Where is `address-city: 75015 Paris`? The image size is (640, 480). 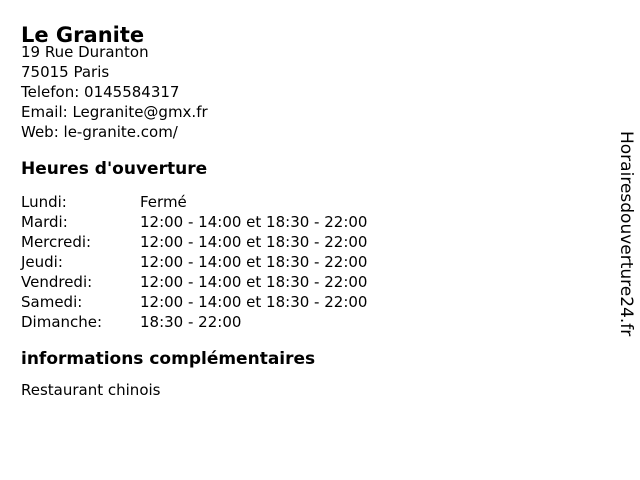
address-city: 75015 Paris is located at coordinates (65, 72).